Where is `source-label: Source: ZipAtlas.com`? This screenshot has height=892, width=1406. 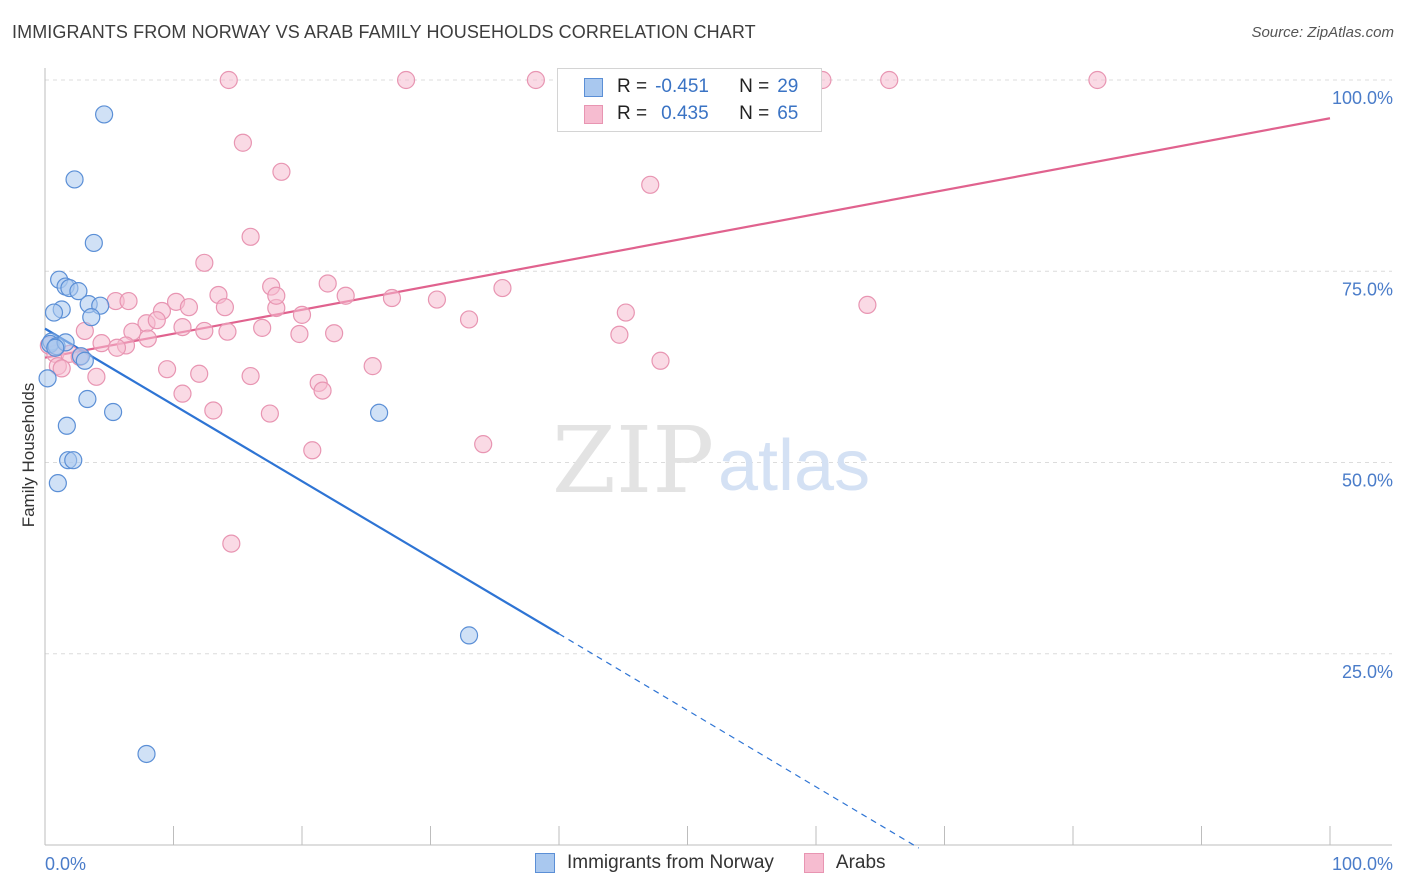 source-label: Source: ZipAtlas.com is located at coordinates (1322, 32).